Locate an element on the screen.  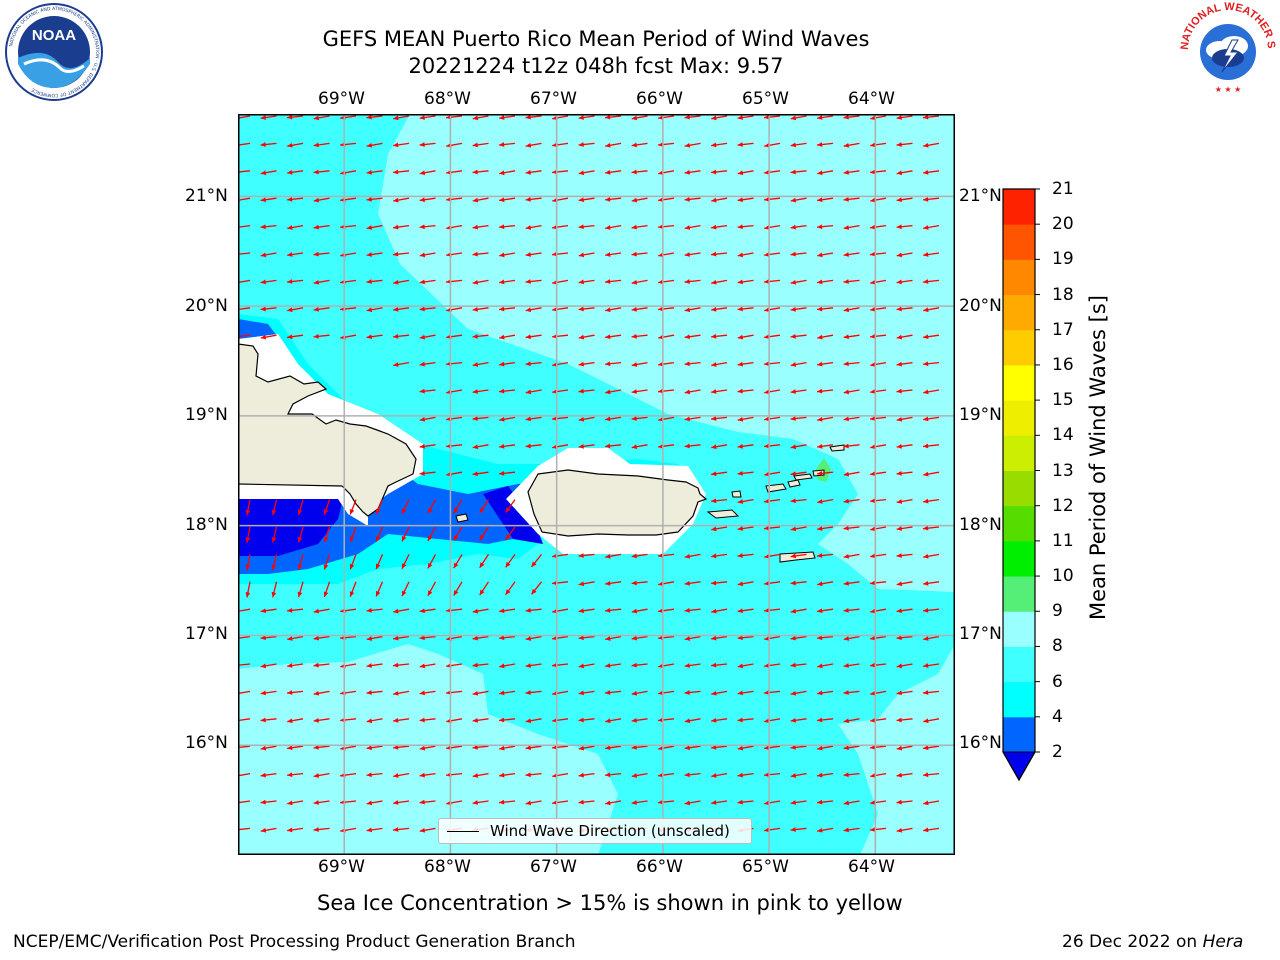
lon-label-top-68w: 68°W is located at coordinates (447, 99).